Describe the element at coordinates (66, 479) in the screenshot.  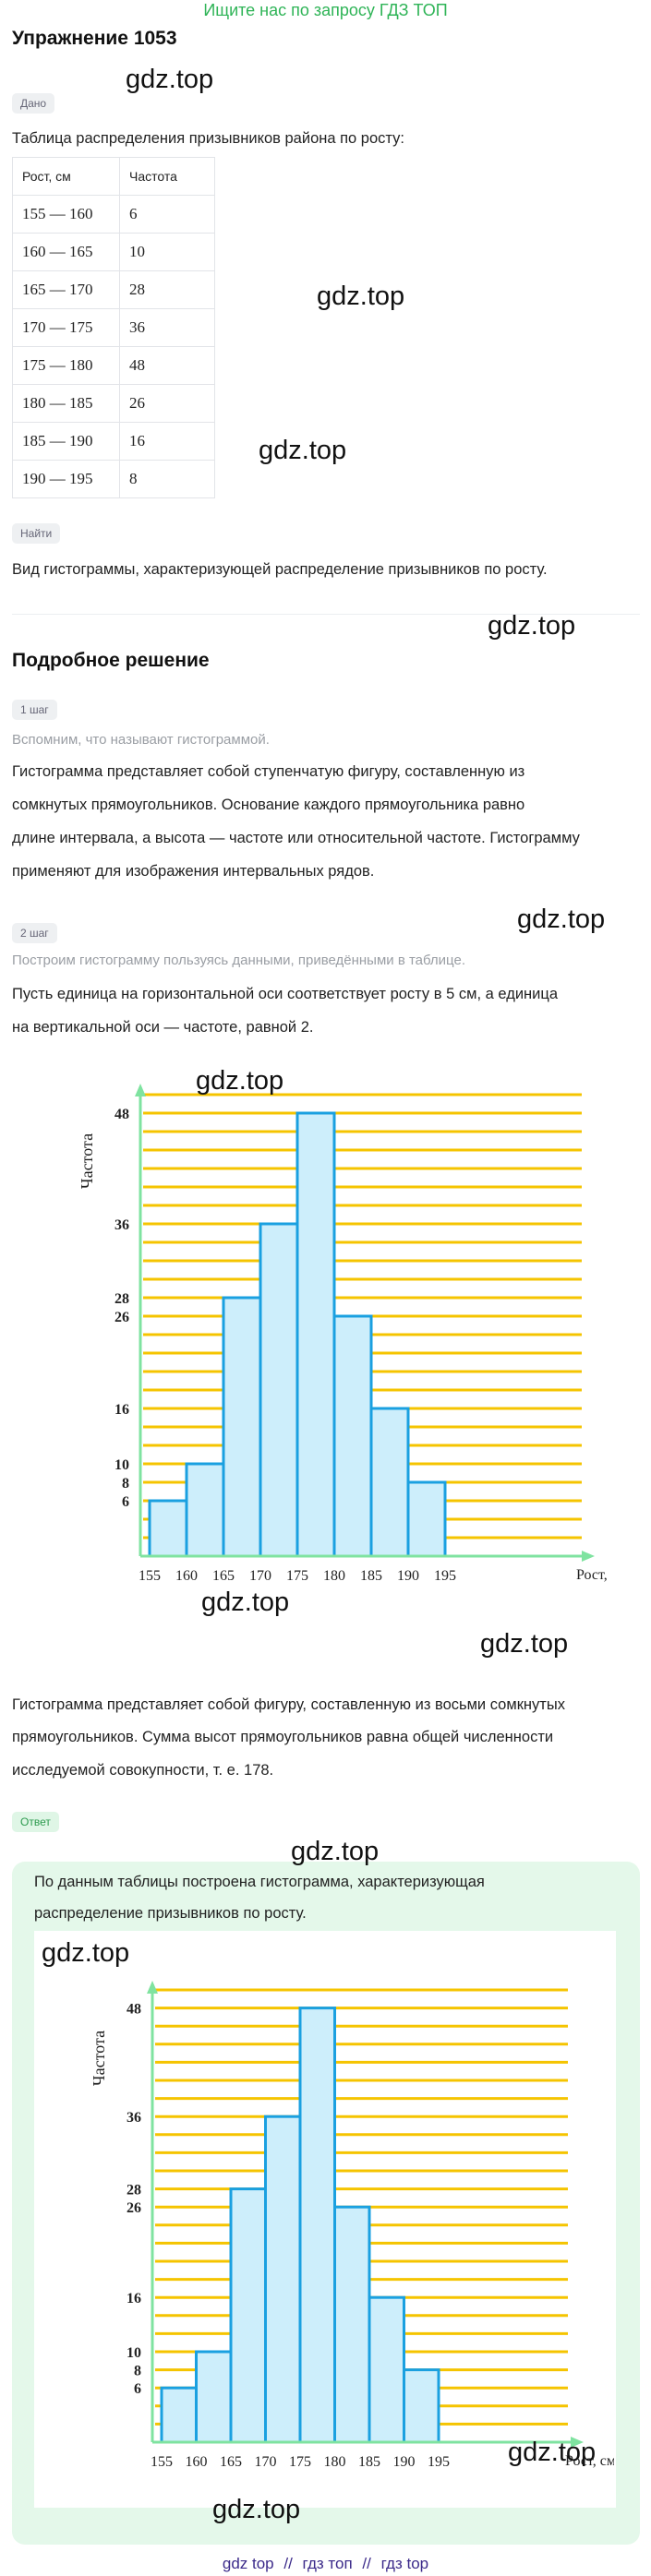
I see `table-cell: 190 — 195` at that location.